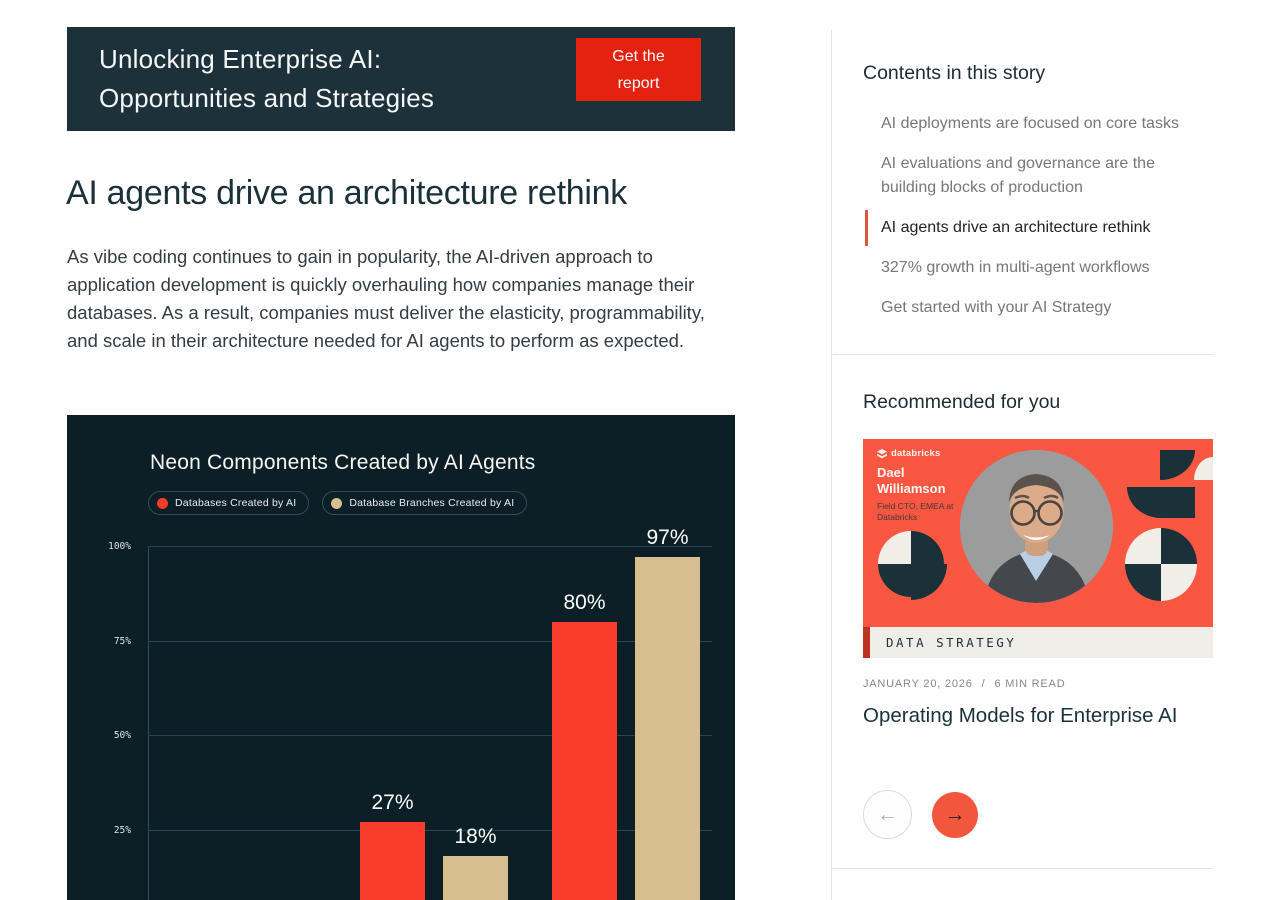 This screenshot has width=1280, height=900. I want to click on arrow-left-icon: ←, so click(887, 814).